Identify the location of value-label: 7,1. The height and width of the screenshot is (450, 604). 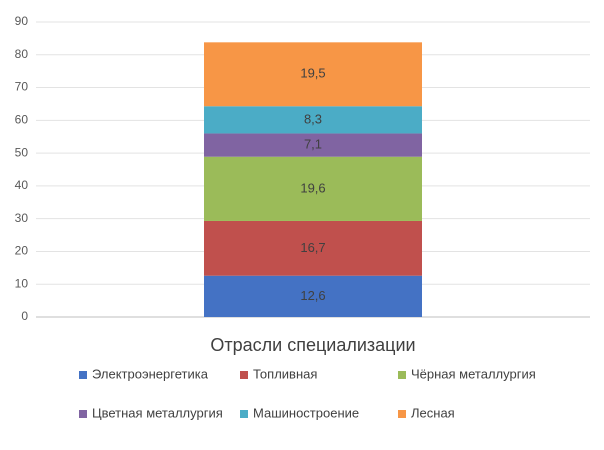
(313, 144).